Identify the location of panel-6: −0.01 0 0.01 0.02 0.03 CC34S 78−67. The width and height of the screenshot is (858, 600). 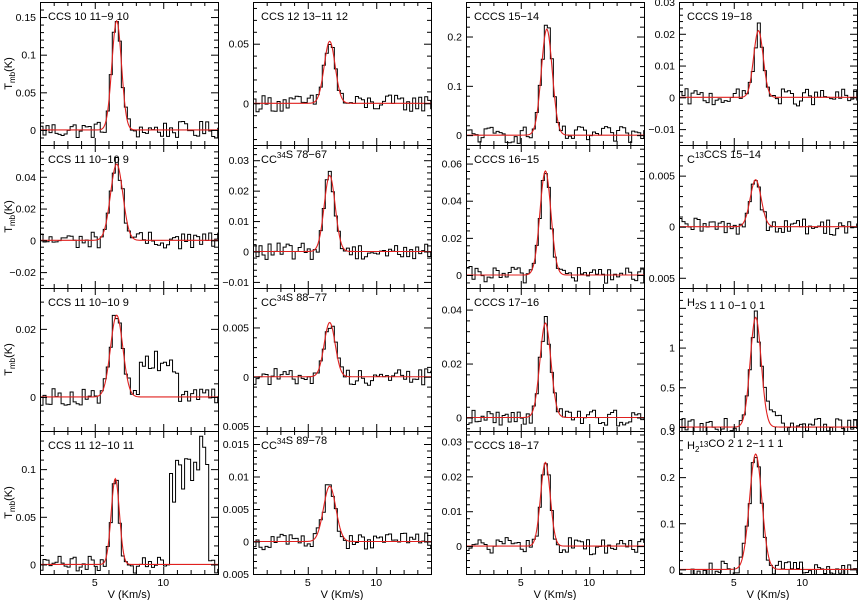
(327, 217).